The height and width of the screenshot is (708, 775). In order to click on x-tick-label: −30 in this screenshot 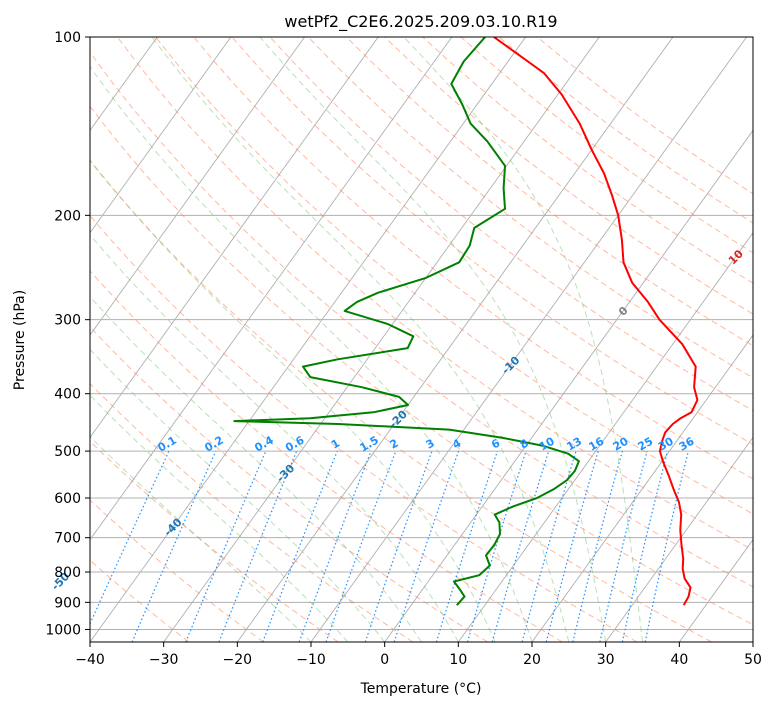, I will do `click(164, 660)`.